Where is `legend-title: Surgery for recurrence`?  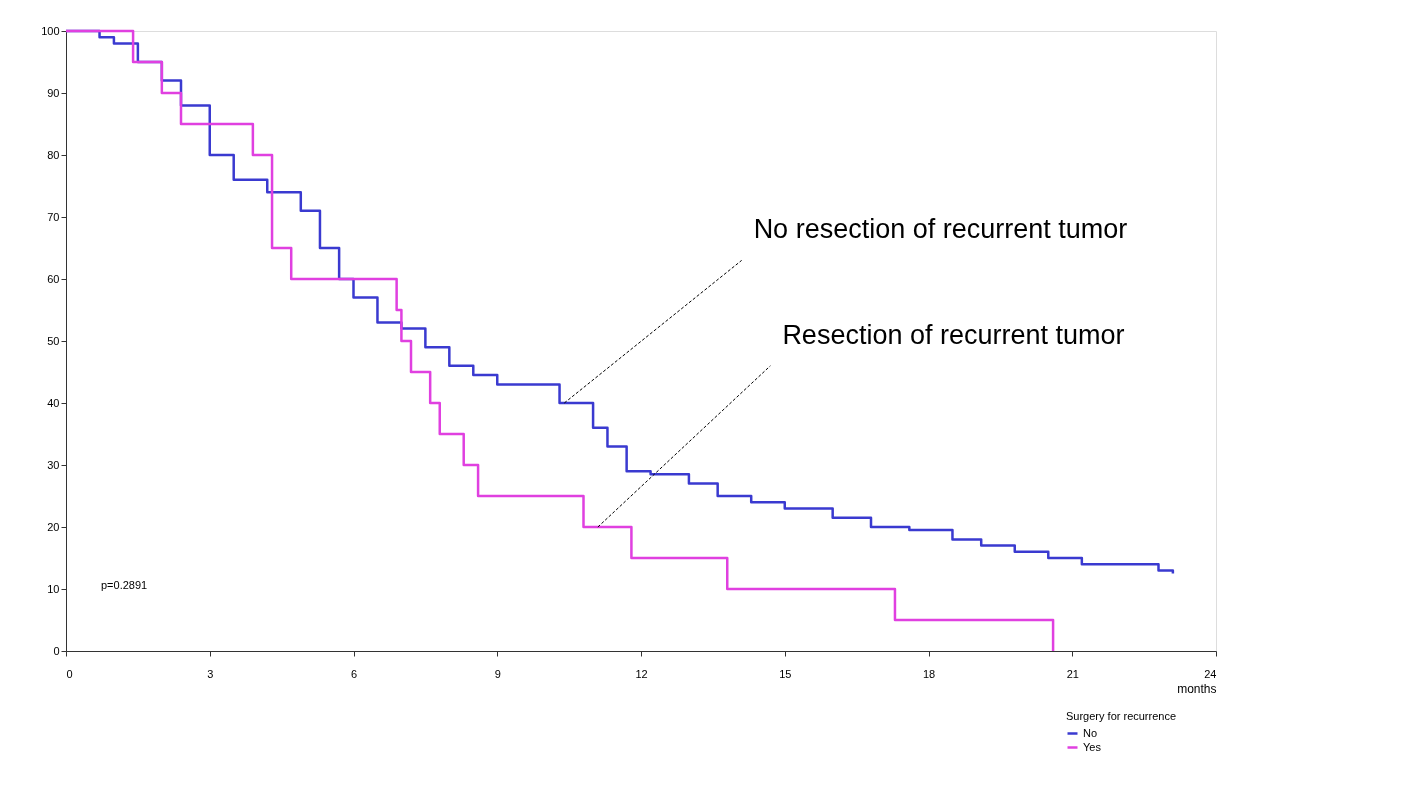 legend-title: Surgery for recurrence is located at coordinates (1121, 716).